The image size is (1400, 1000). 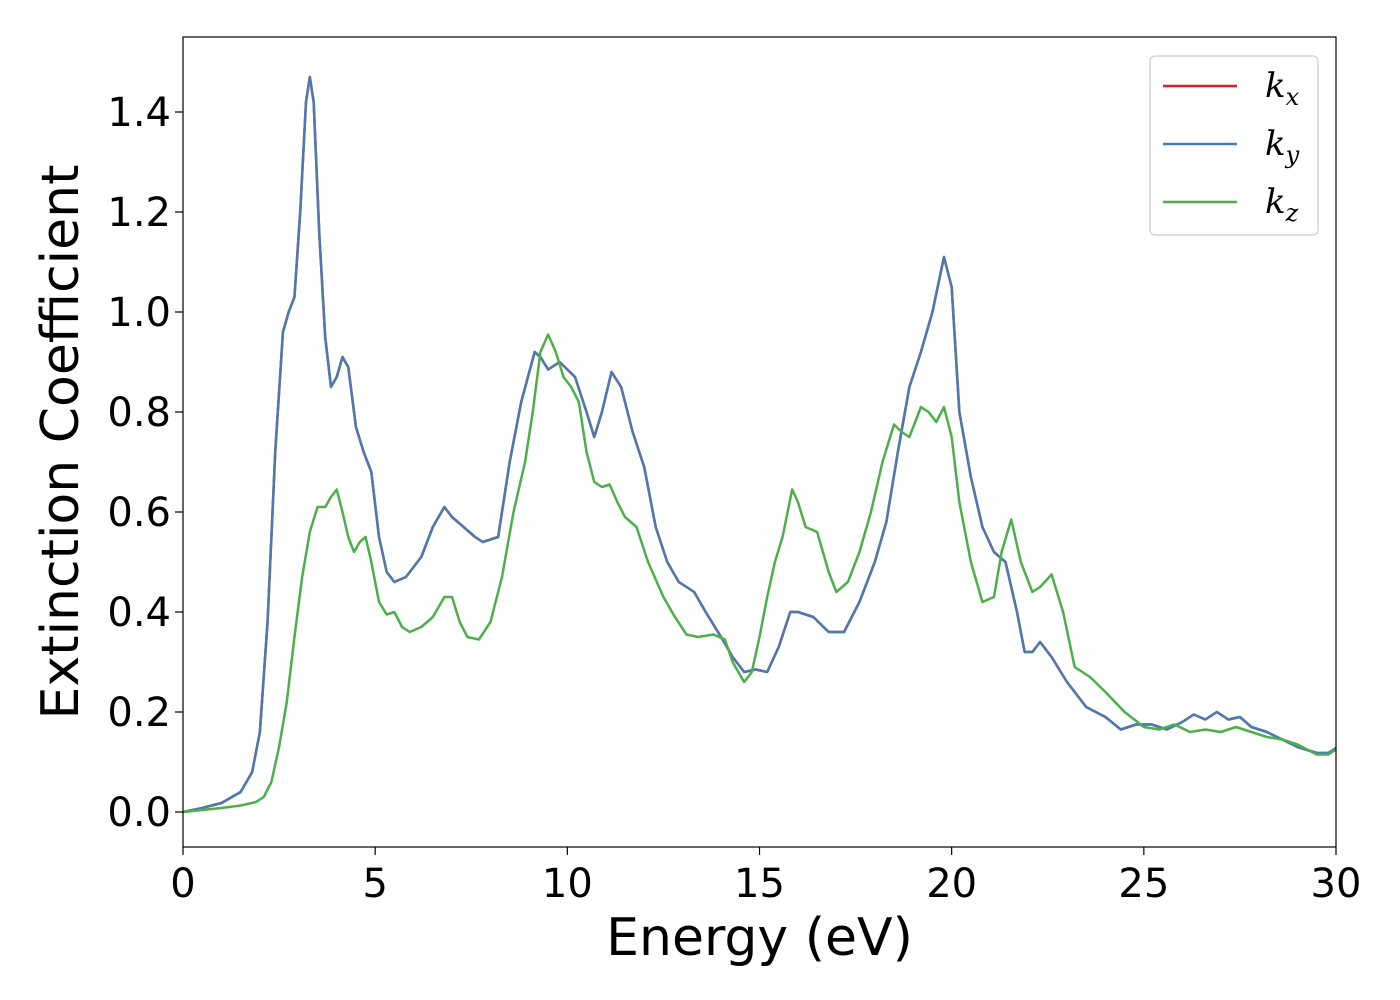 What do you see at coordinates (1143, 884) in the screenshot?
I see `x-tick-label: 25` at bounding box center [1143, 884].